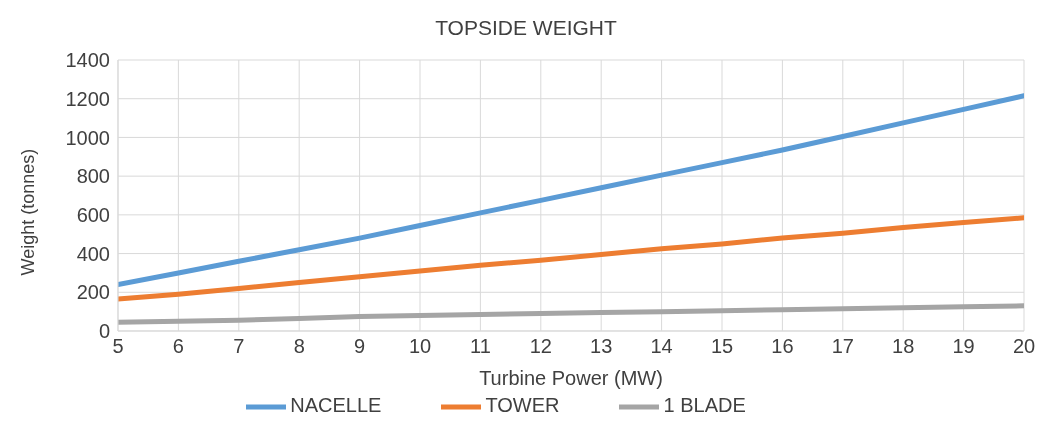 This screenshot has width=1052, height=435. Describe the element at coordinates (522, 405) in the screenshot. I see `legend-label: TOWER` at that location.